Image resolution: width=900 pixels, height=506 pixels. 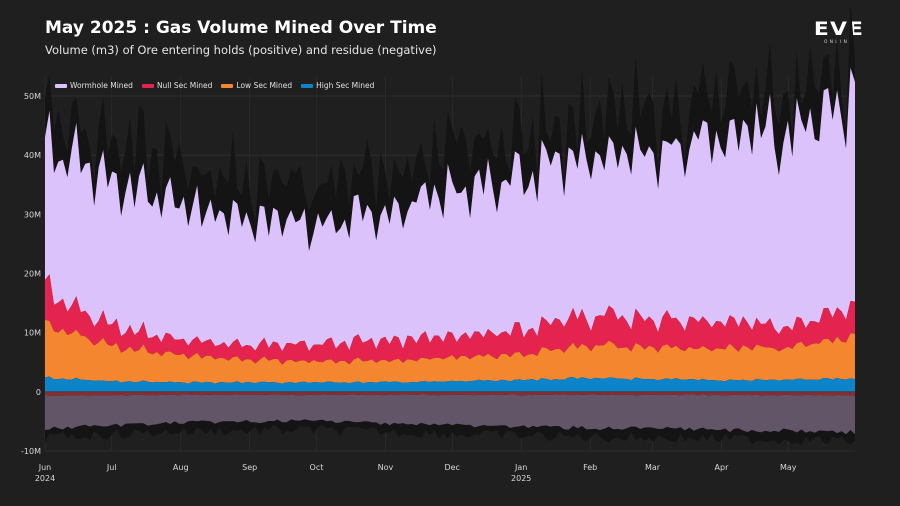 I want to click on y-tick-label: 40M, so click(x=32, y=155).